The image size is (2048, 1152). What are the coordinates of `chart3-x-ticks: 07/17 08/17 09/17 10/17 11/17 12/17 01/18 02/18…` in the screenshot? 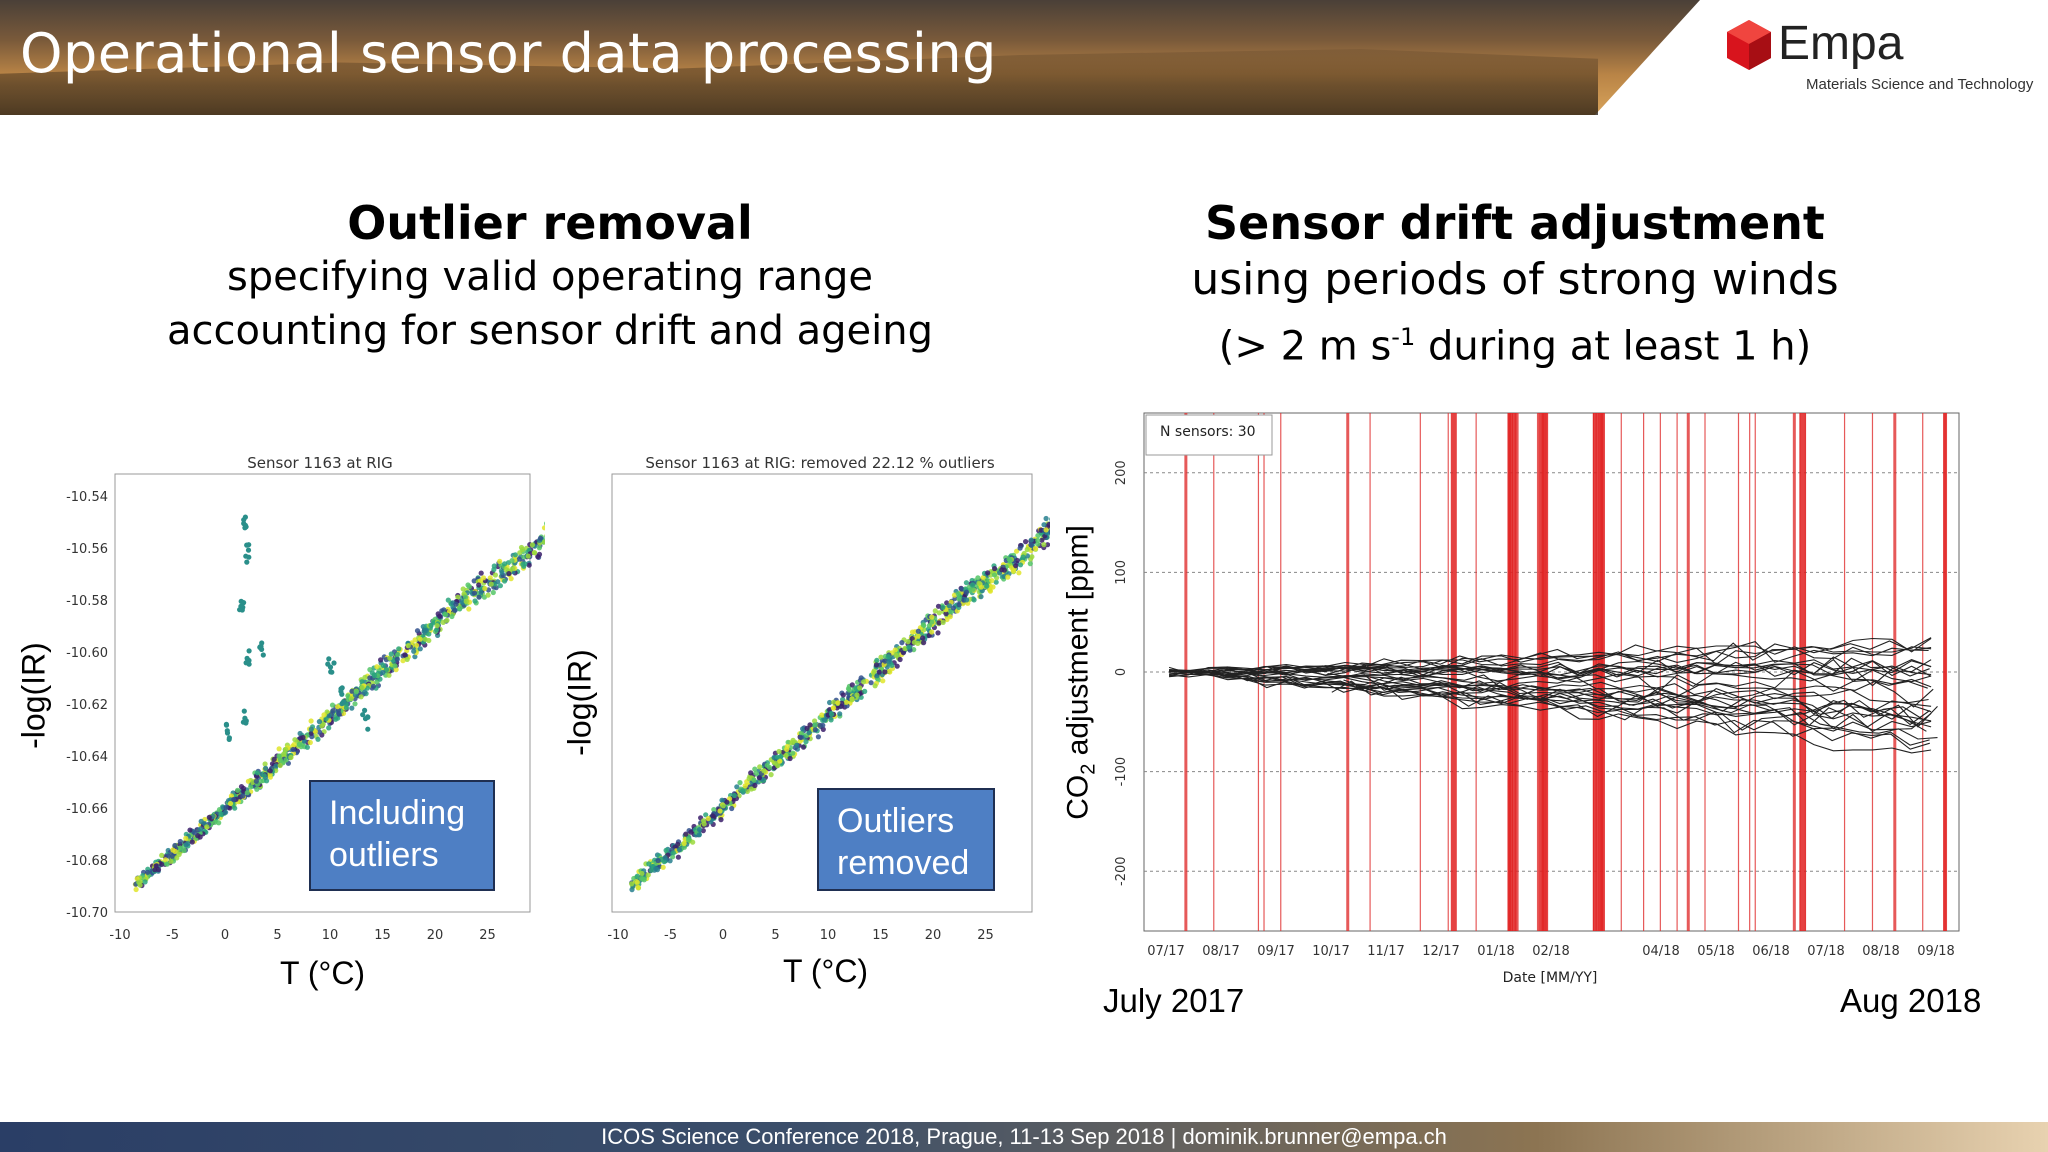 It's located at (1550, 951).